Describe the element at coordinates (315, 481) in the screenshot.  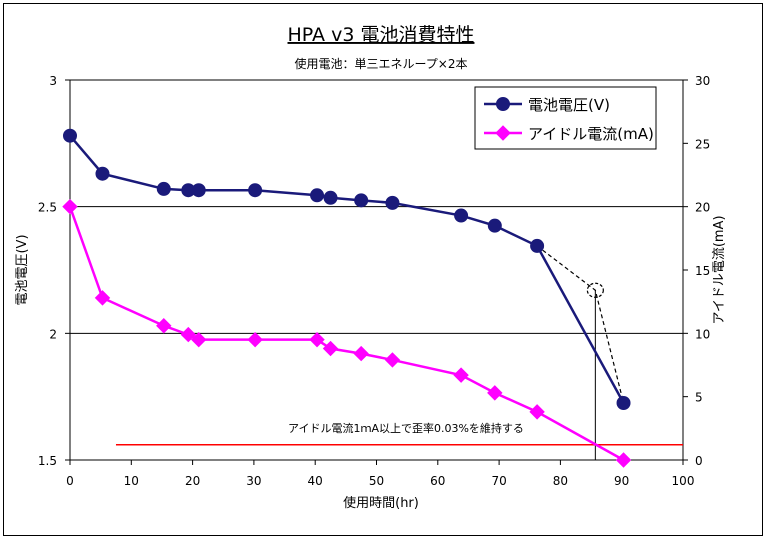
I see `x-tick-label: 40` at that location.